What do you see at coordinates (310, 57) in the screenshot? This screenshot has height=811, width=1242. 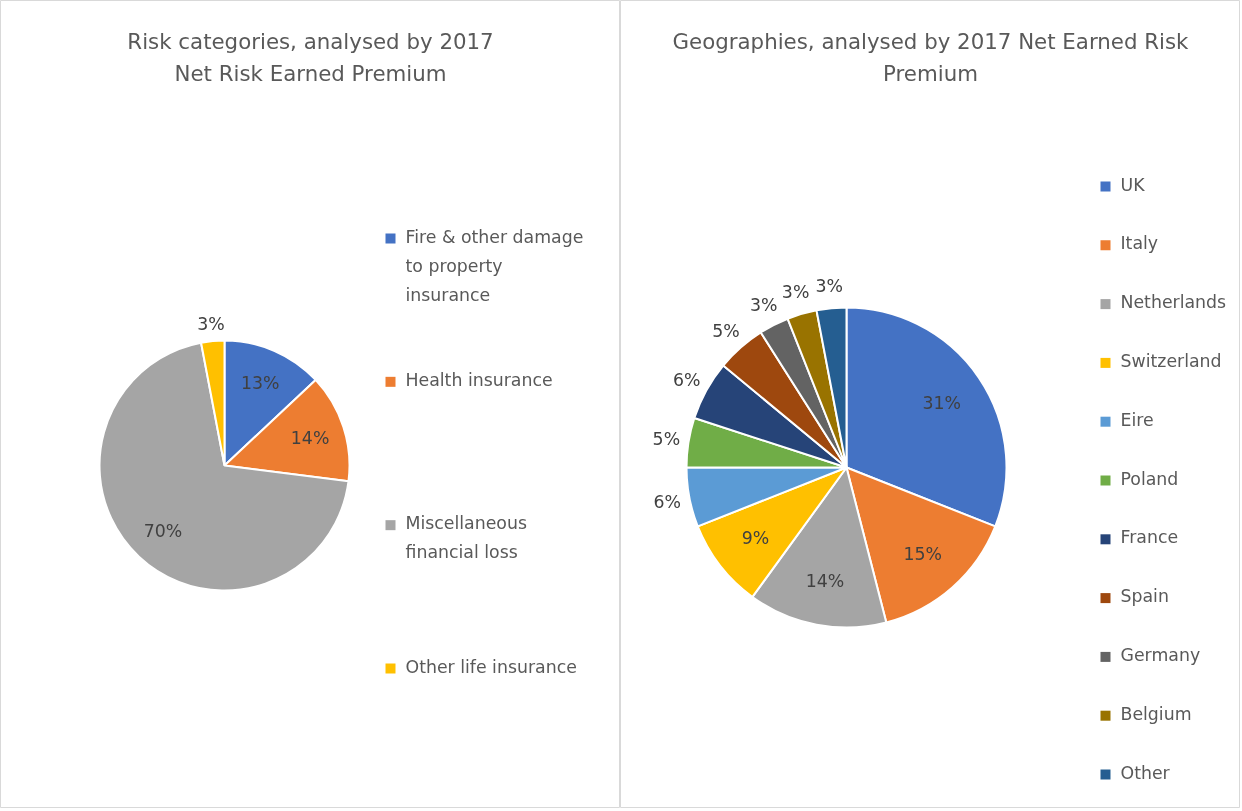 I see `chart-title: Risk categories, analysed by 2017 Net Risk Earned Premium` at bounding box center [310, 57].